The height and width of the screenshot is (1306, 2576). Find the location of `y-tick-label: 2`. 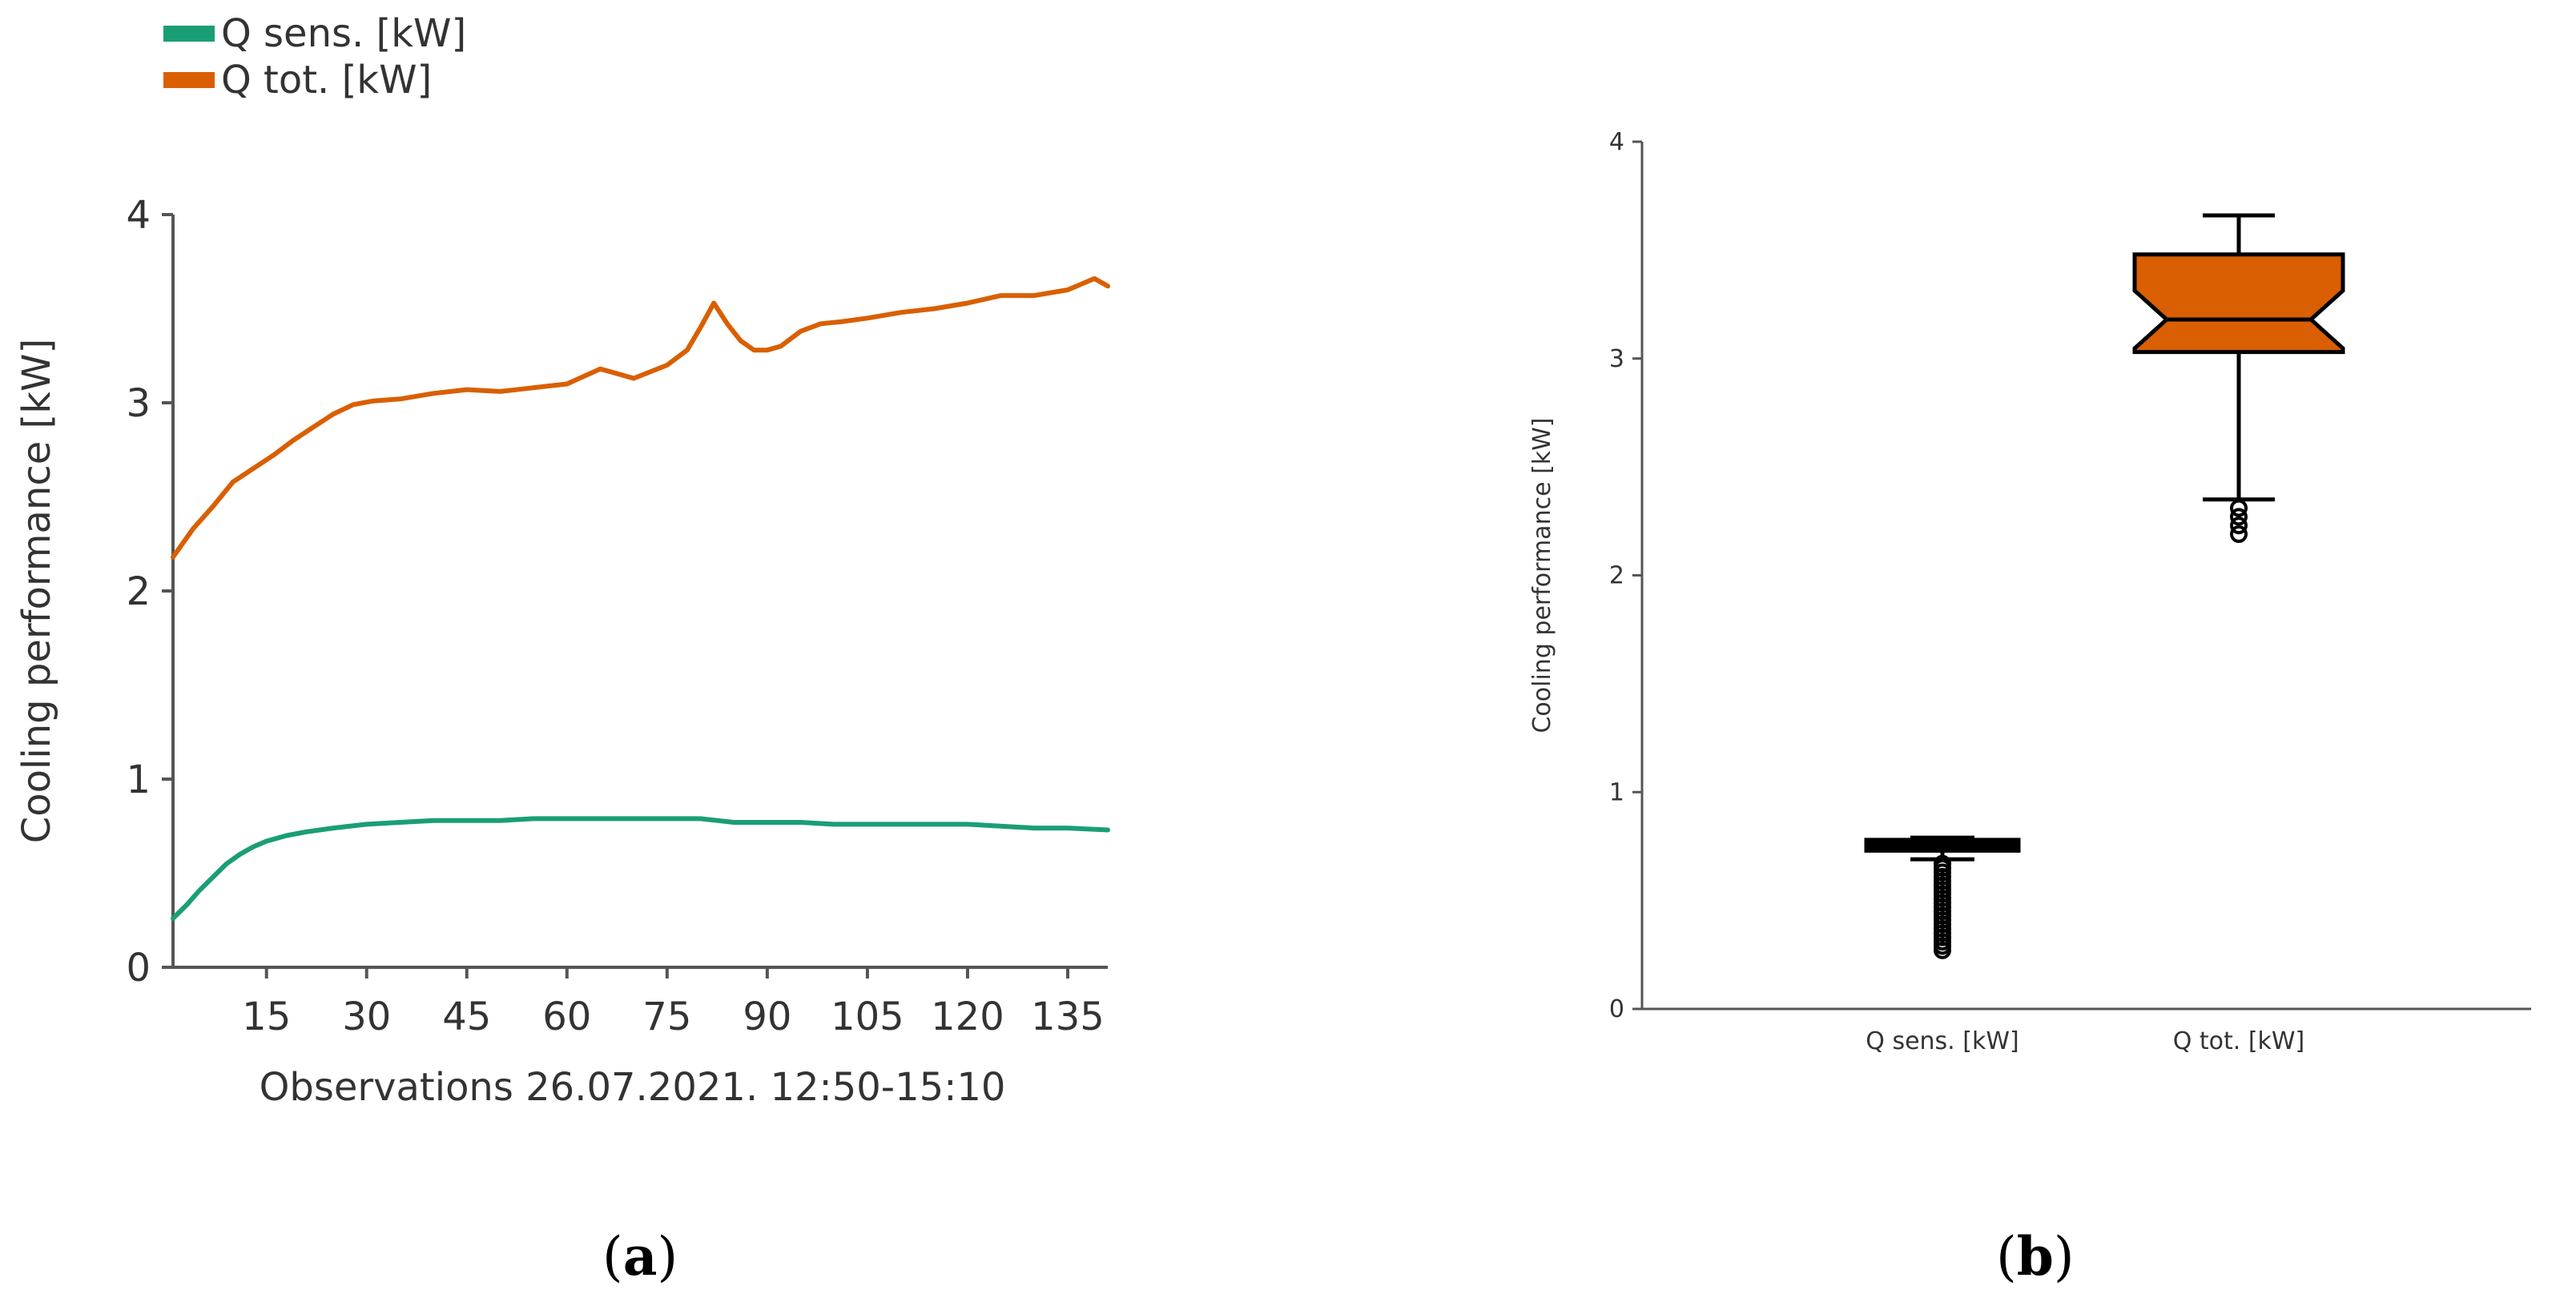

y-tick-label: 2 is located at coordinates (138, 591).